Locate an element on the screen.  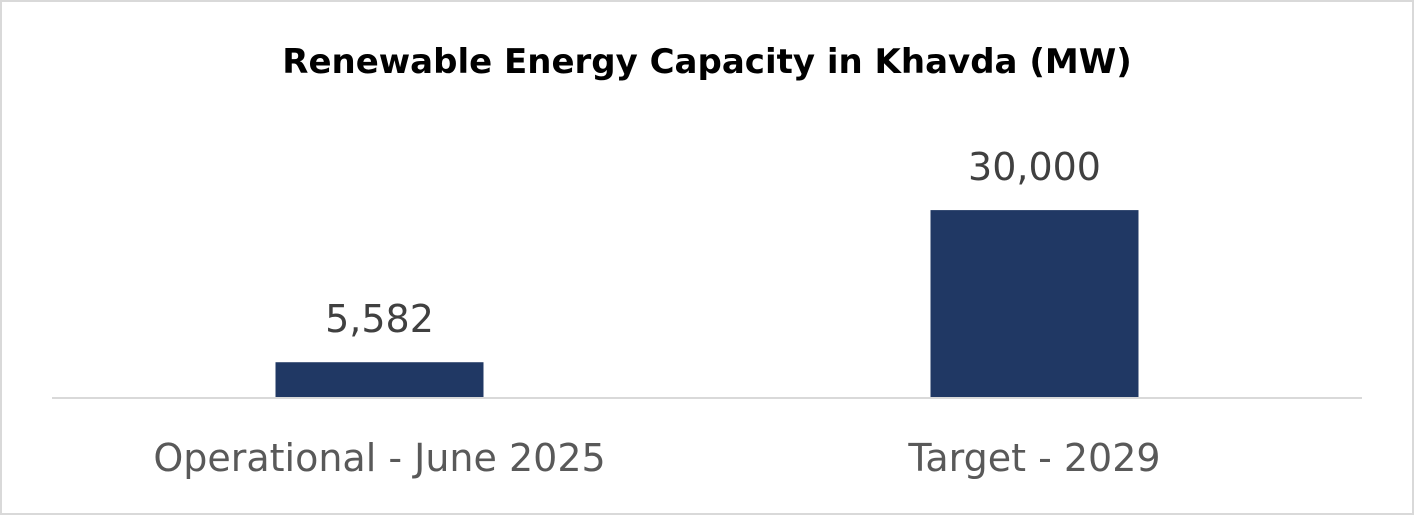
data-label-2: 30,000 is located at coordinates (1034, 167).